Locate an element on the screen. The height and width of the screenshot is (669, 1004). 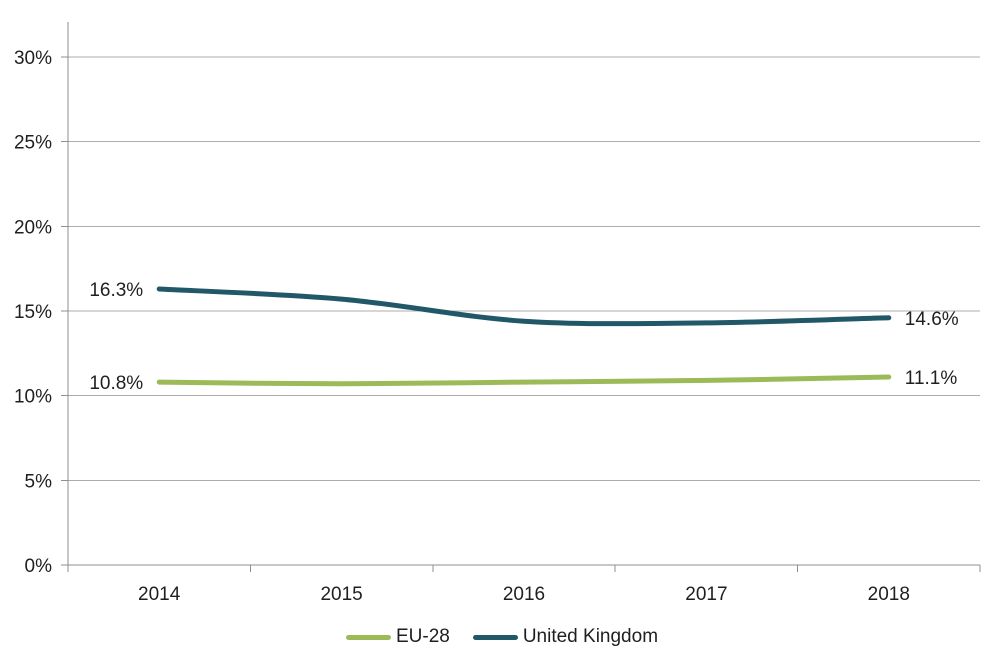
legend-item-united-kingdom: United Kingdom is located at coordinates (565, 637).